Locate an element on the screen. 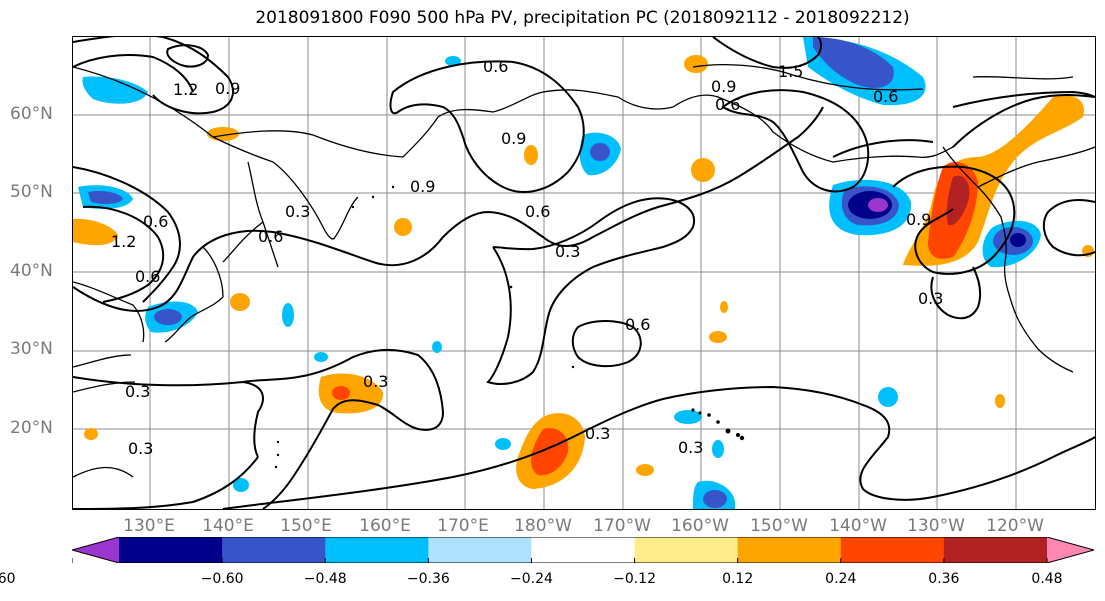 Image resolution: width=1105 pixels, height=601 pixels. lat-tick-label: 30°N is located at coordinates (31, 349).